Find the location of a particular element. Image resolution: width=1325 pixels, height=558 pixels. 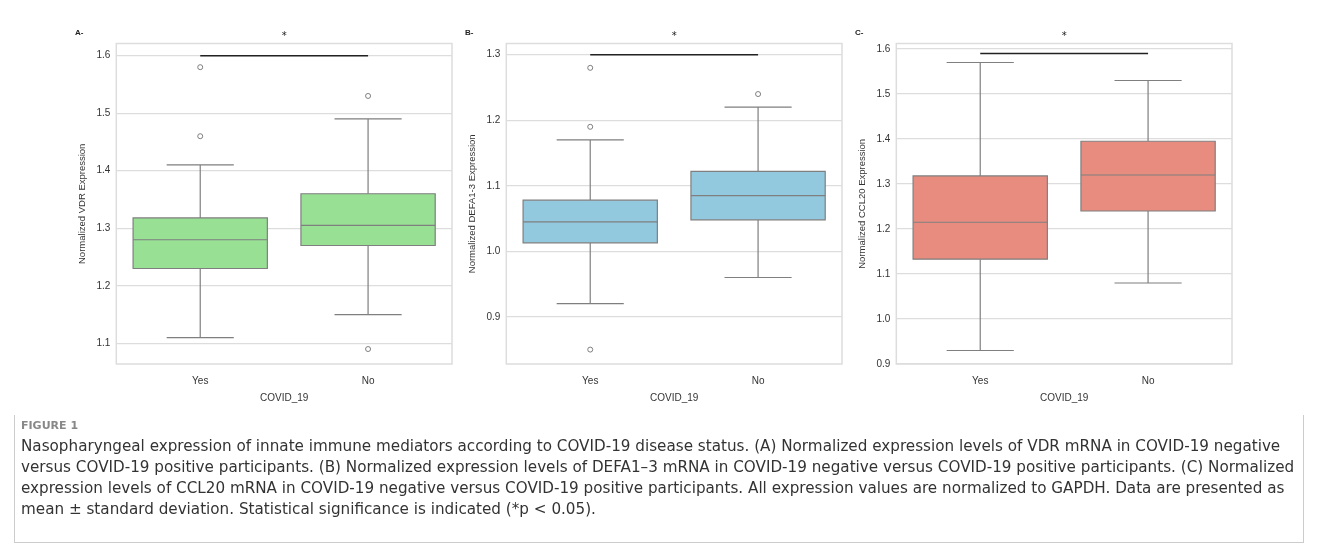

y-axis-title: Normalized VDR Expression is located at coordinates (82, 203).